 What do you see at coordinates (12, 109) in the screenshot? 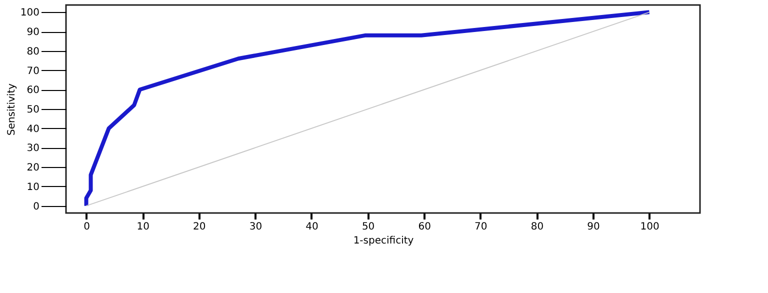
I see `y-axis-title: Sensitivity` at bounding box center [12, 109].